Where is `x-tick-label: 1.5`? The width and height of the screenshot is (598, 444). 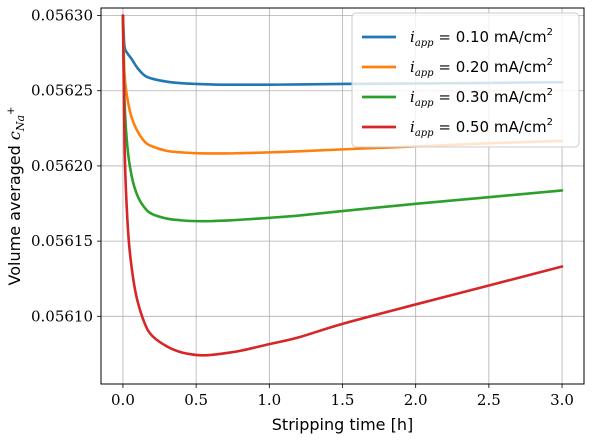 x-tick-label: 1.5 is located at coordinates (343, 400).